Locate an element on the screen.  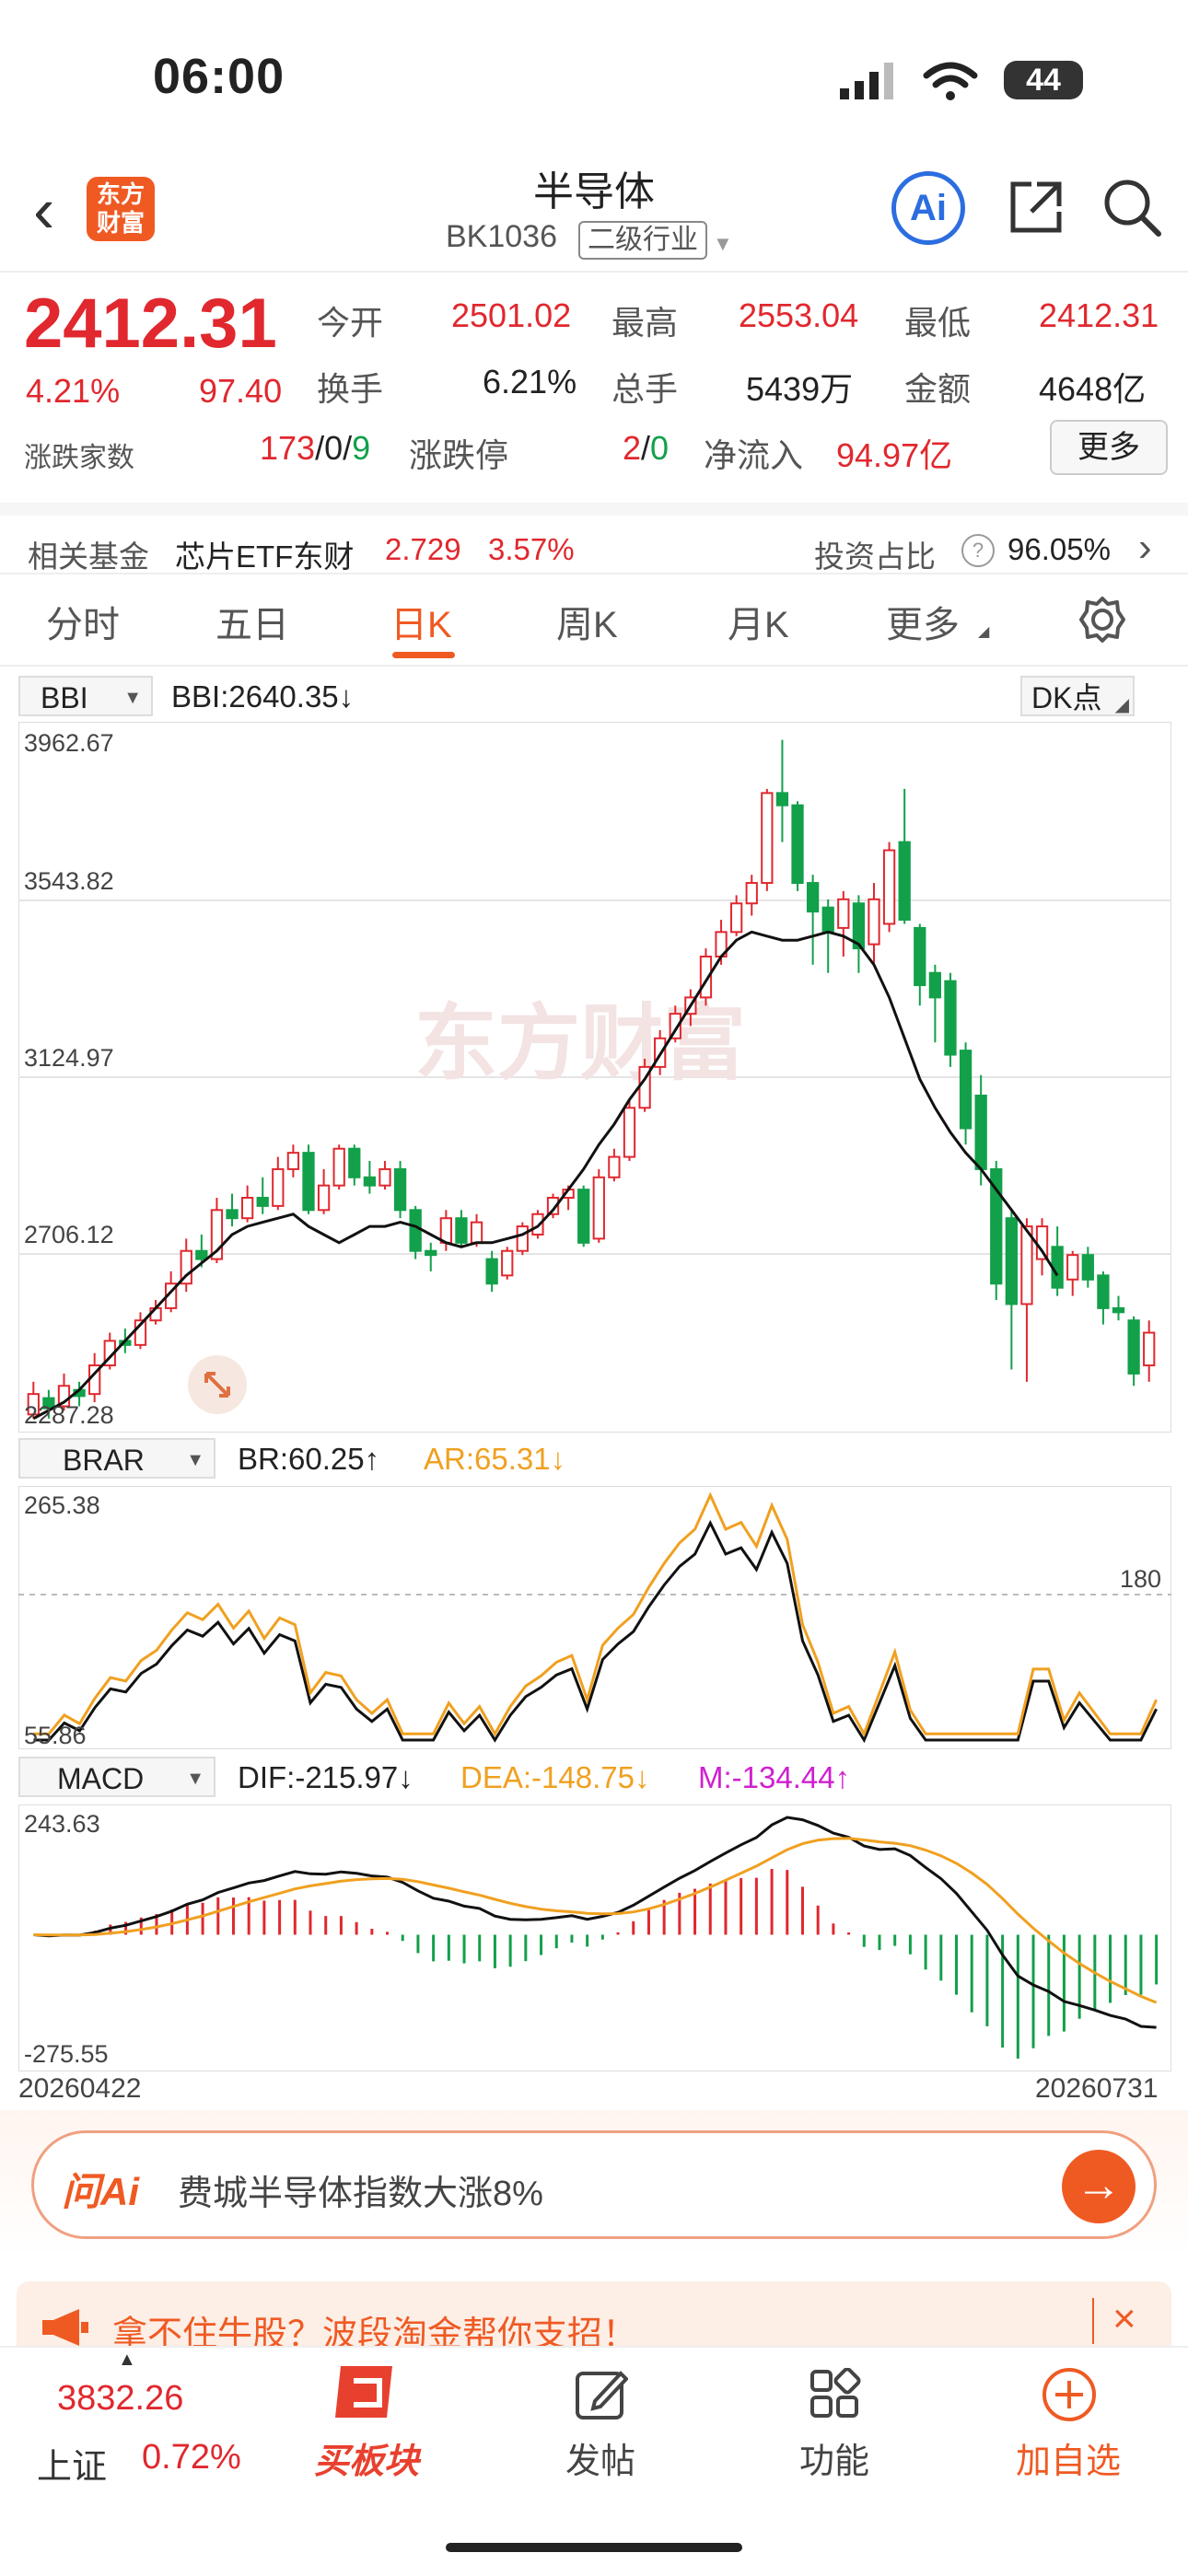
turnover-label: 换手 is located at coordinates (350, 389).